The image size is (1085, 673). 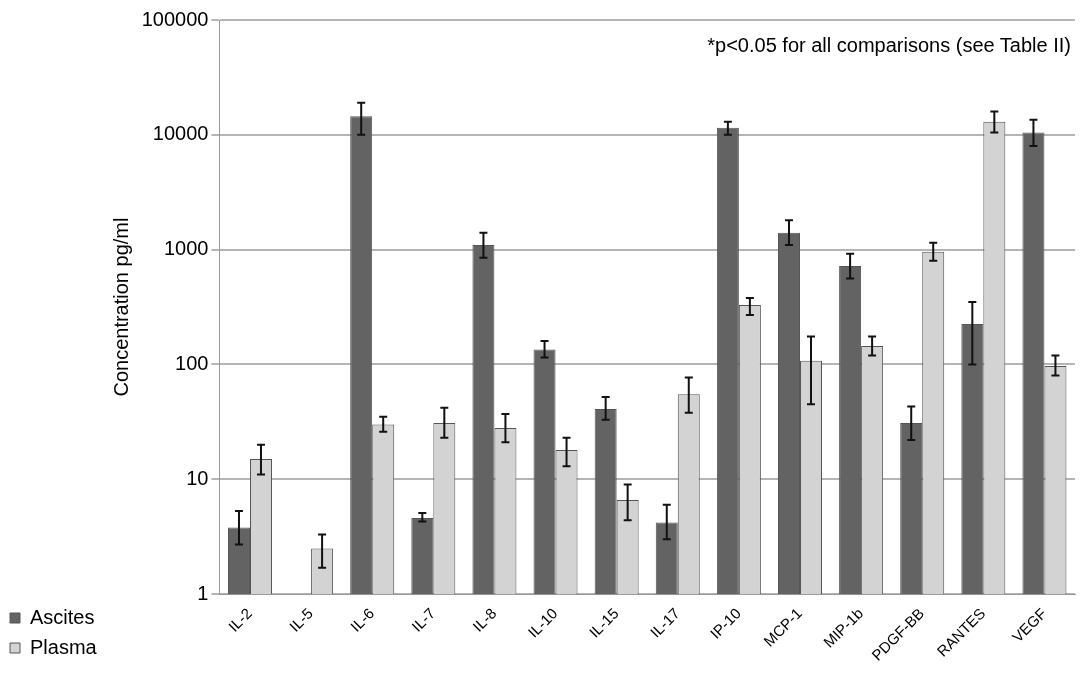 What do you see at coordinates (484, 619) in the screenshot?
I see `x-tick-label: IL-8` at bounding box center [484, 619].